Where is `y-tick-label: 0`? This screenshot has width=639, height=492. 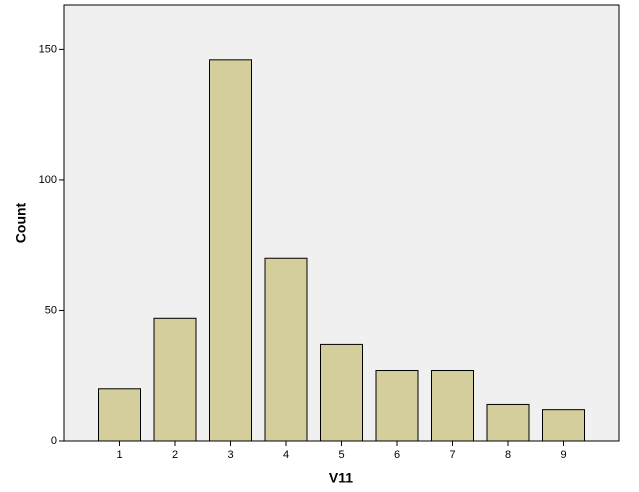
y-tick-label: 0 is located at coordinates (54, 441).